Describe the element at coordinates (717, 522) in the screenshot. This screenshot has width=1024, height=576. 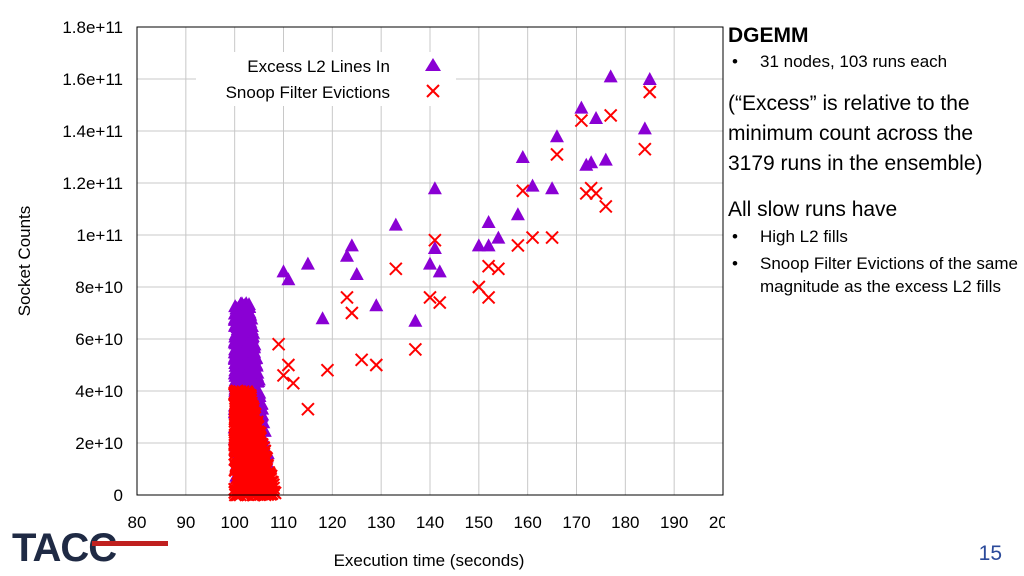
I see `x-tick-label: 200` at that location.